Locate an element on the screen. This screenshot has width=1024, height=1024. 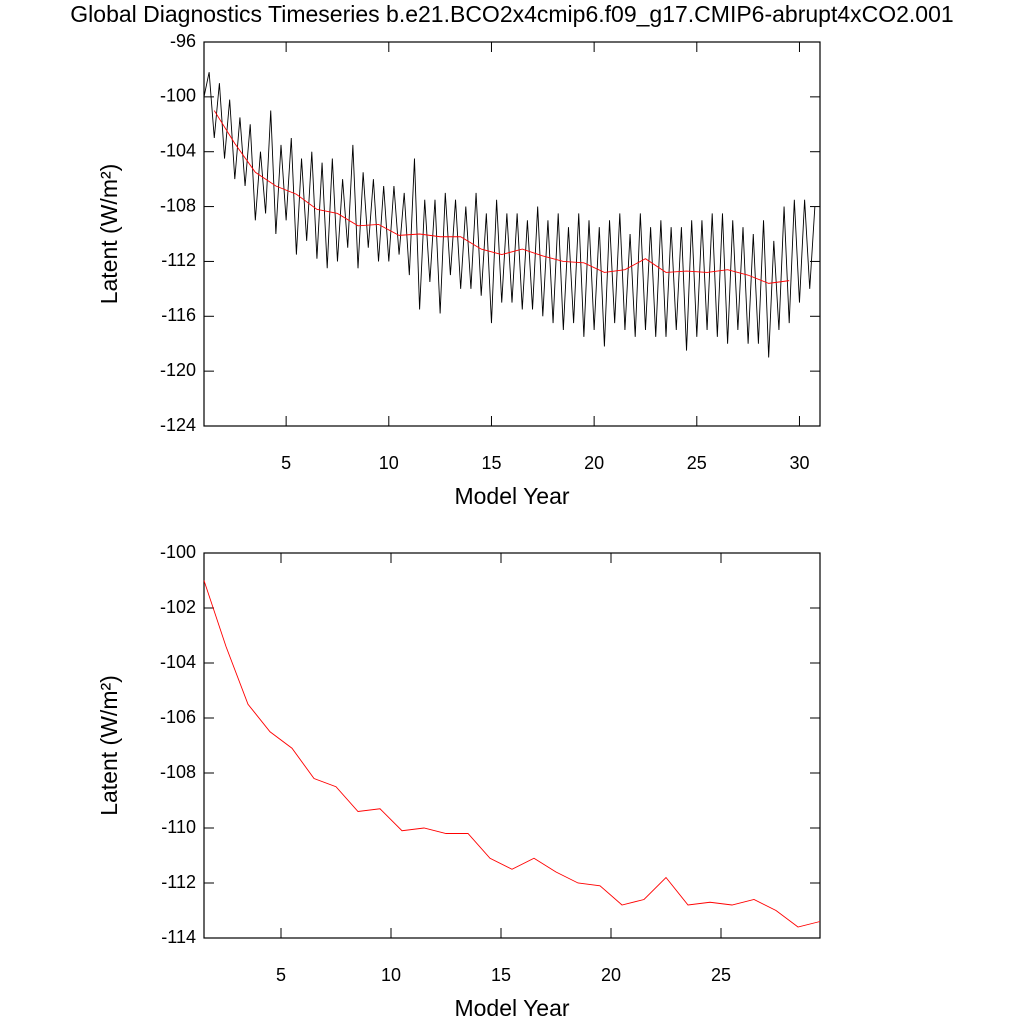
y-tick-label: -120 is located at coordinates (178, 370).